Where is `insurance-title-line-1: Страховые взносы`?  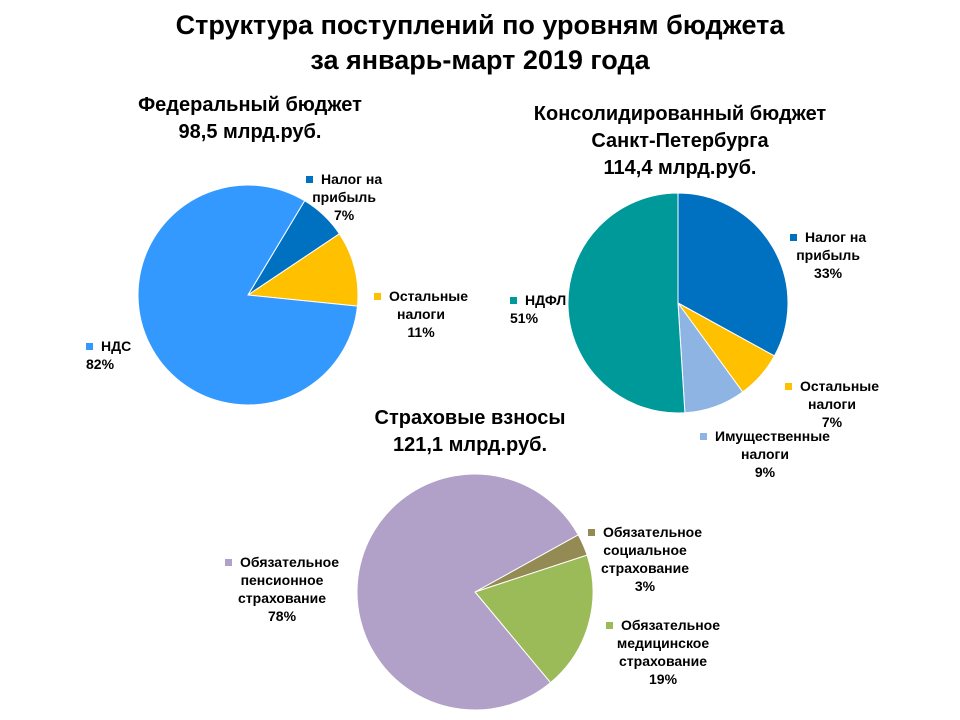
insurance-title-line-1: Страховые взносы is located at coordinates (470, 418).